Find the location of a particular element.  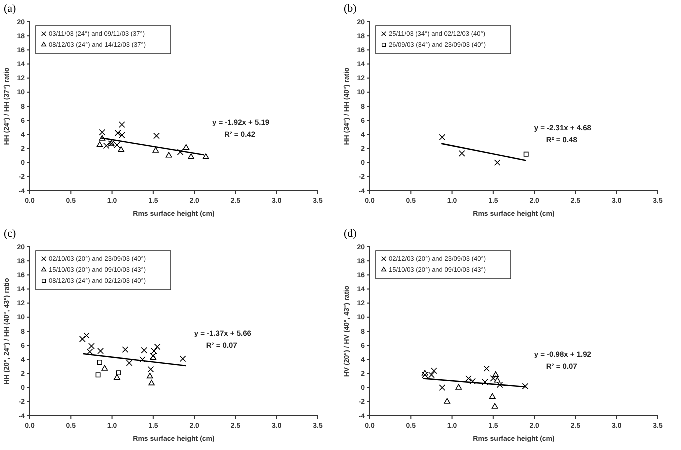

chart-title: (b) is located at coordinates (351, 9).